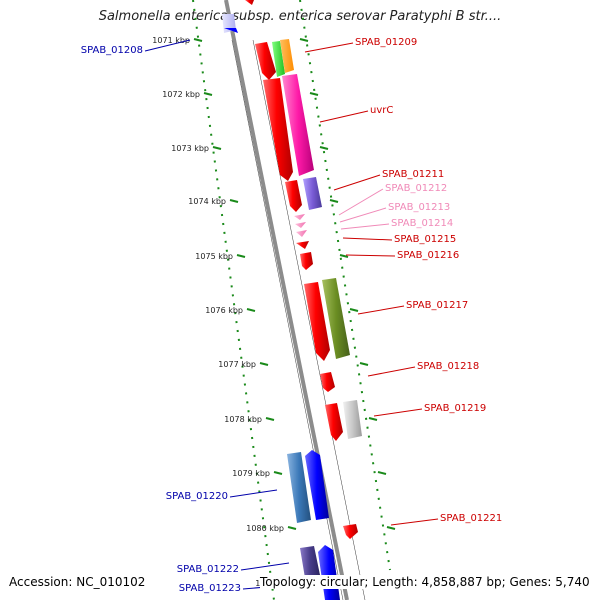 The width and height of the screenshot is (600, 600). I want to click on ruler-tick-label: 1071 kbp, so click(171, 40).